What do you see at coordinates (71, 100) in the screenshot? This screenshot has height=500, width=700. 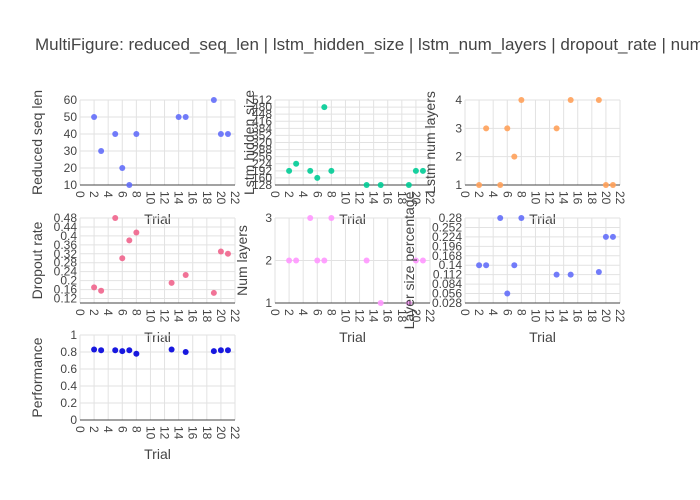 I see `y-tick-label: 60` at bounding box center [71, 100].